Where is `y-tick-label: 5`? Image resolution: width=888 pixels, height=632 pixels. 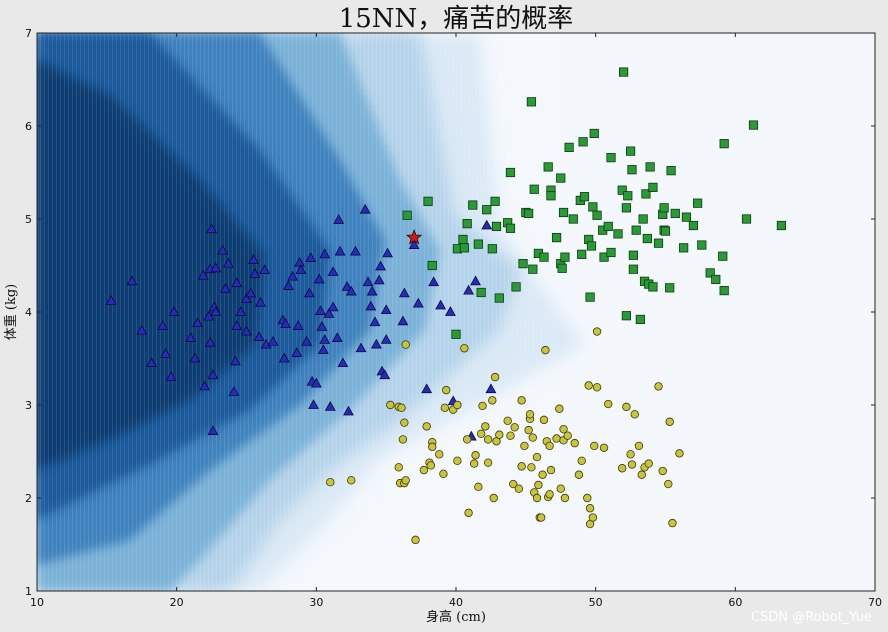
y-tick-label: 5 is located at coordinates (28, 219).